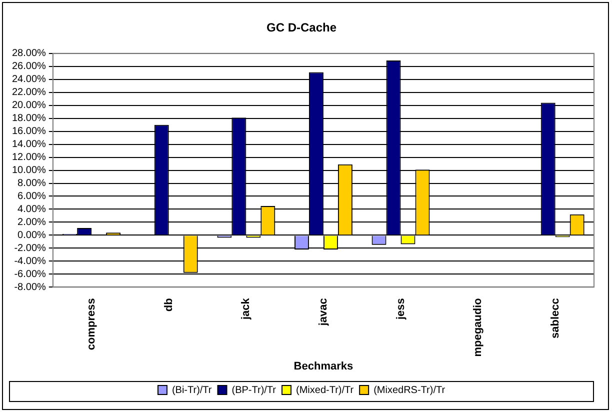 The width and height of the screenshot is (613, 414). I want to click on y-tick-label: 24.00%, so click(29, 80).